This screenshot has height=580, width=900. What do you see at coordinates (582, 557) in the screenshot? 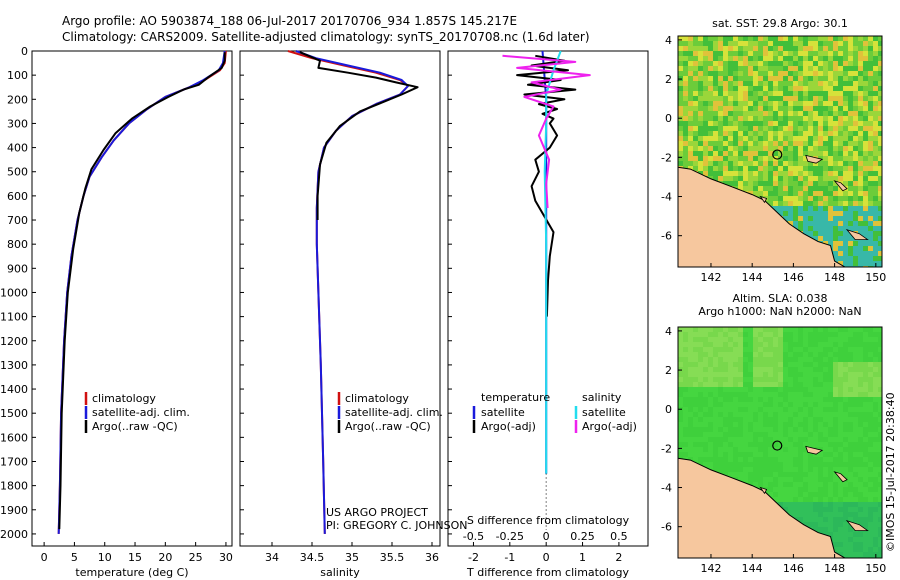
I see `x-tick-label: 1` at bounding box center [582, 557].